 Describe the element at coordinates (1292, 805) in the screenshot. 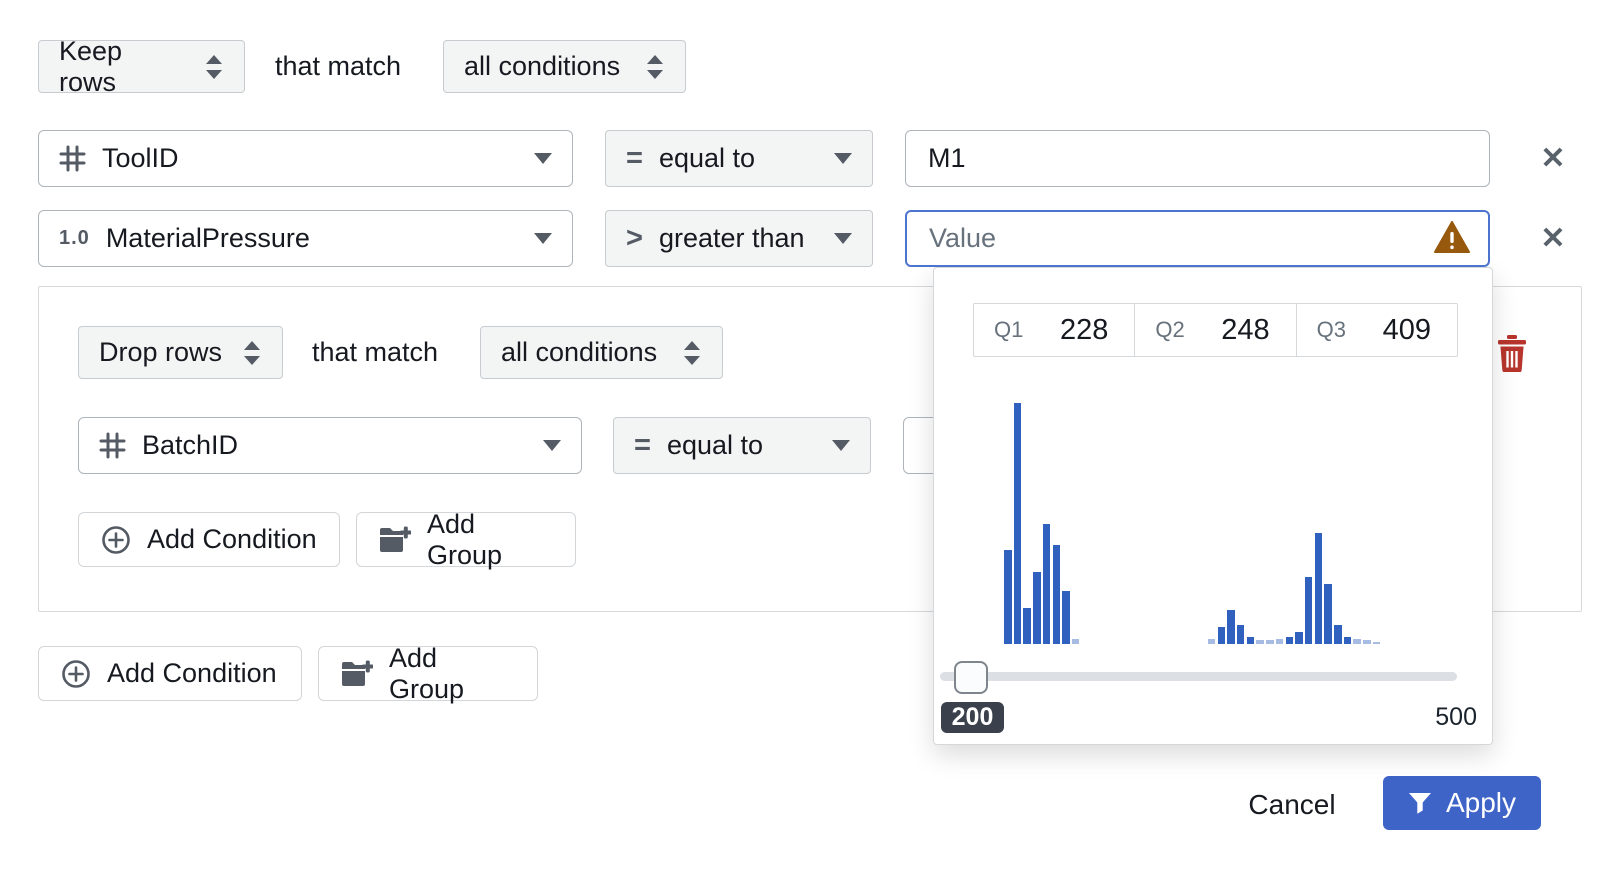

I see `cancel-button: Cancel` at that location.